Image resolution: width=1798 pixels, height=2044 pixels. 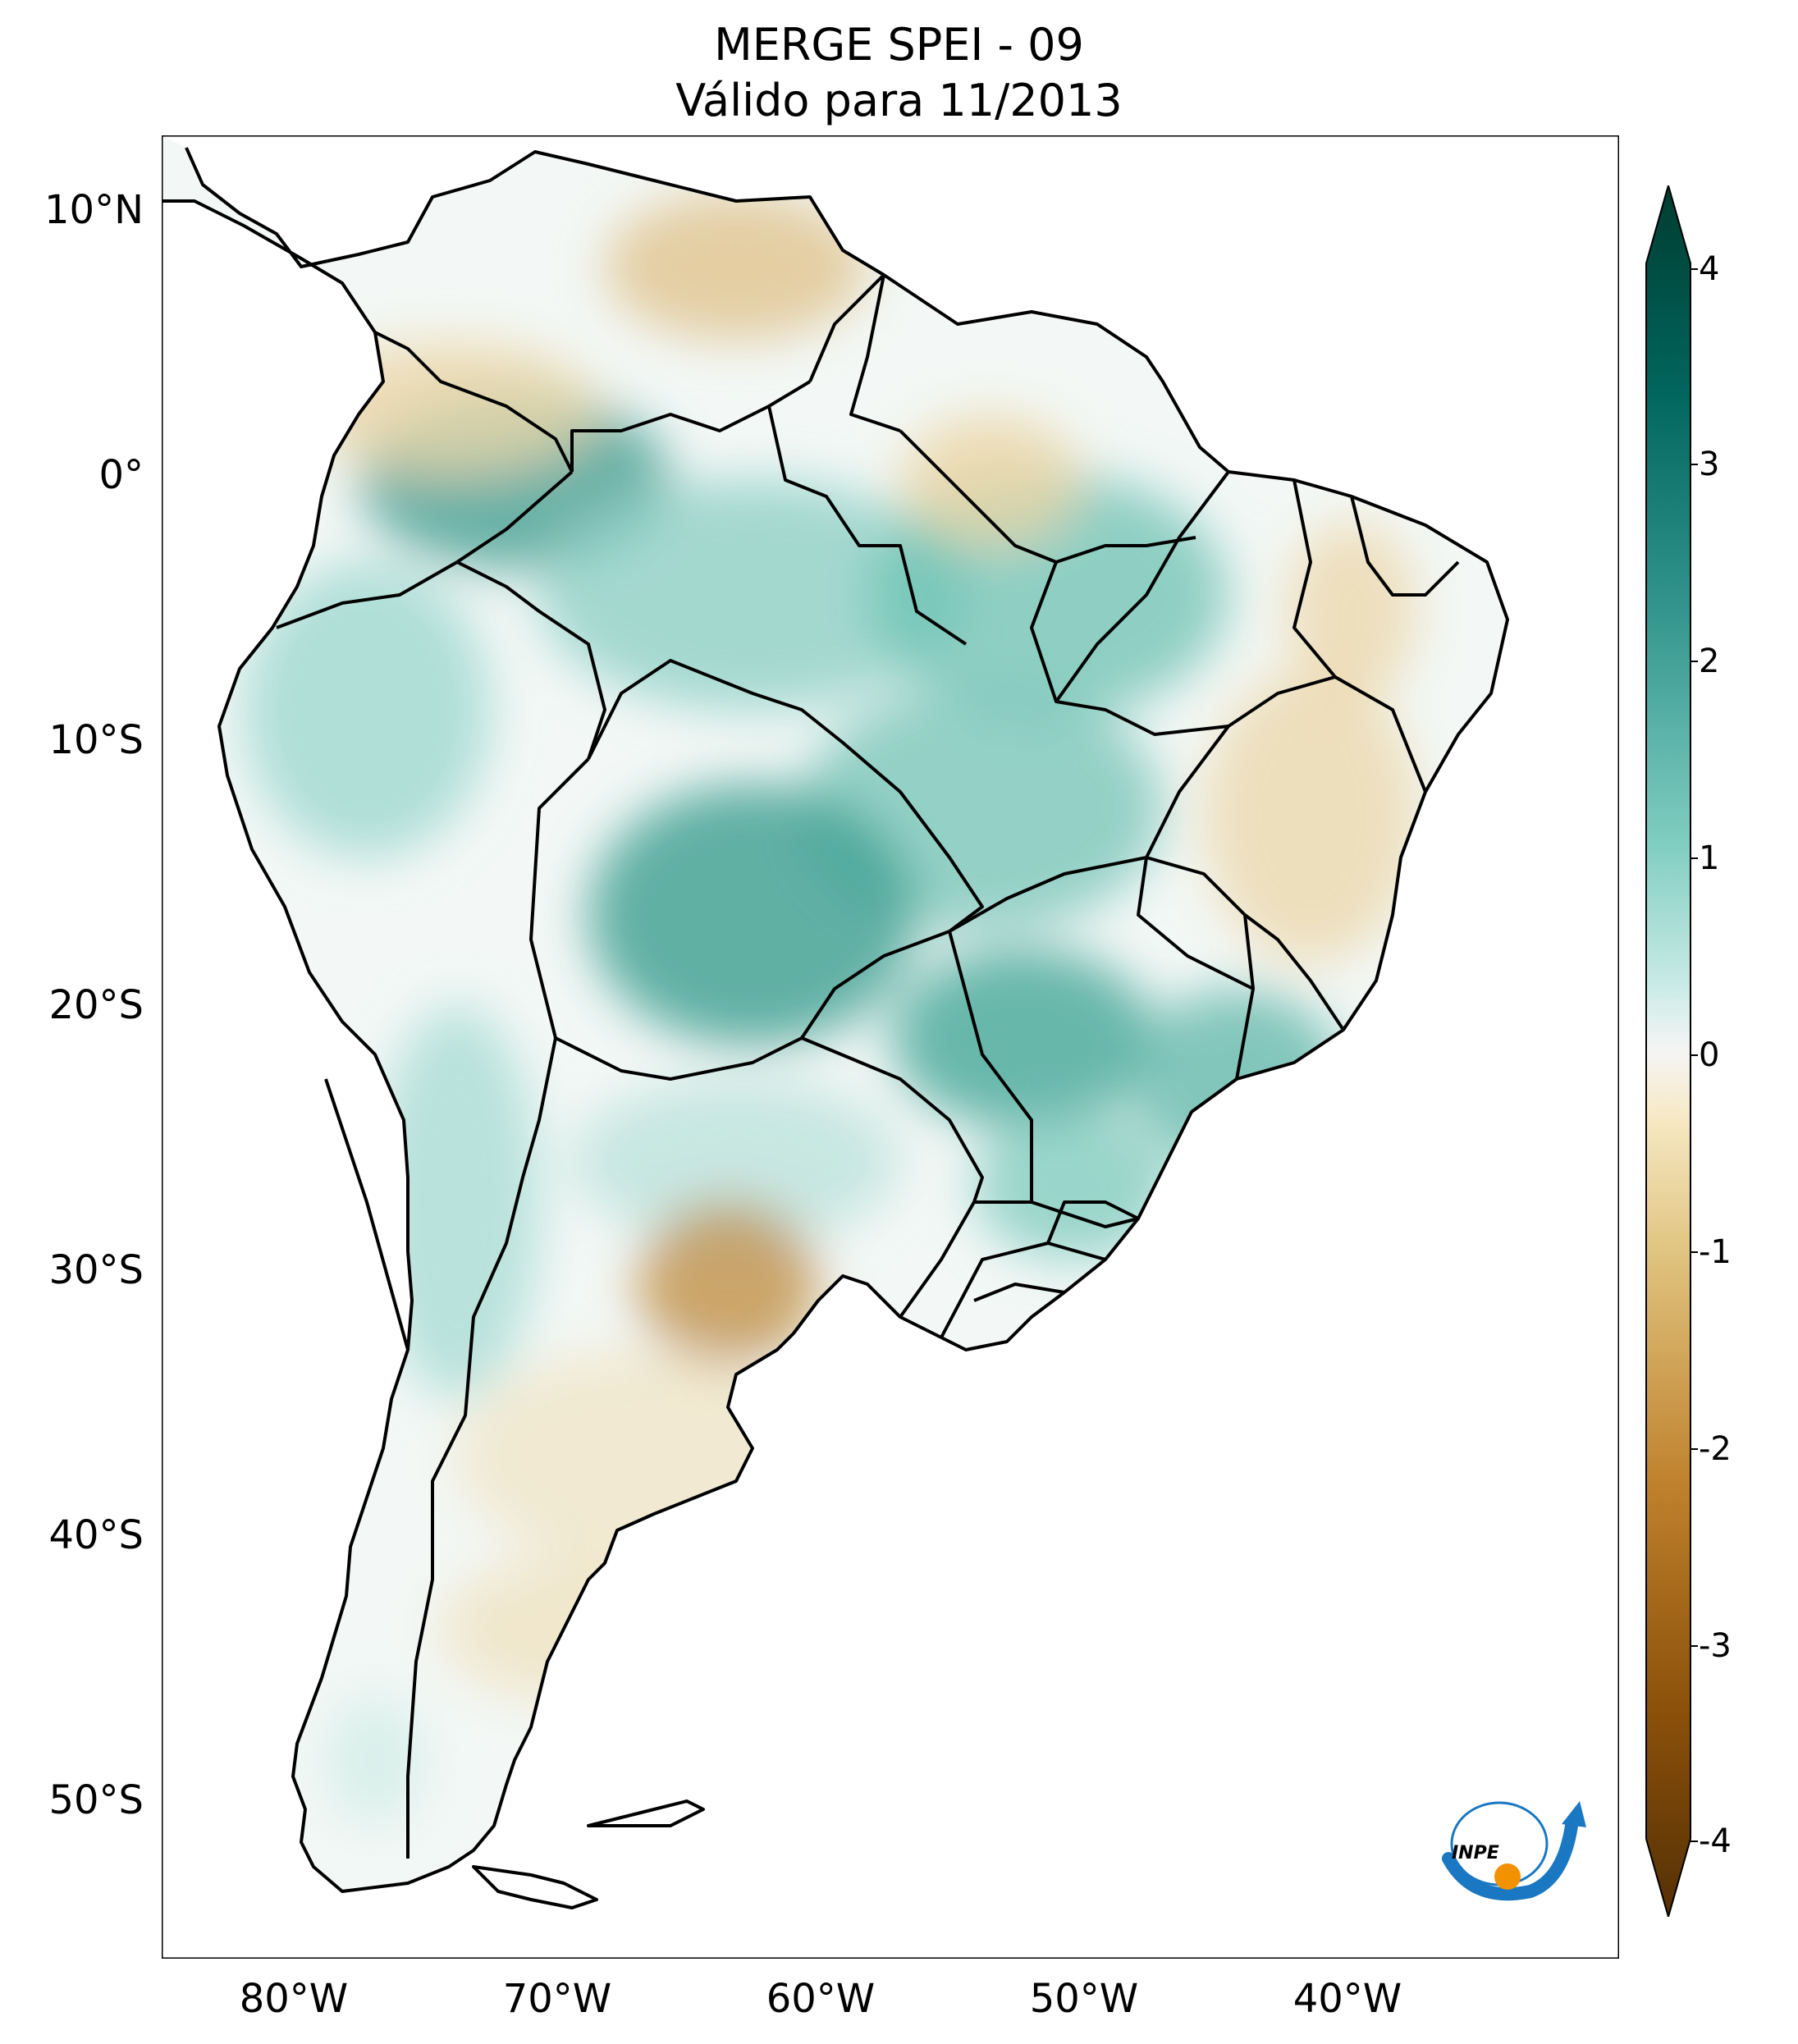 I want to click on lon-label-50w: 50°W, so click(x=1084, y=1999).